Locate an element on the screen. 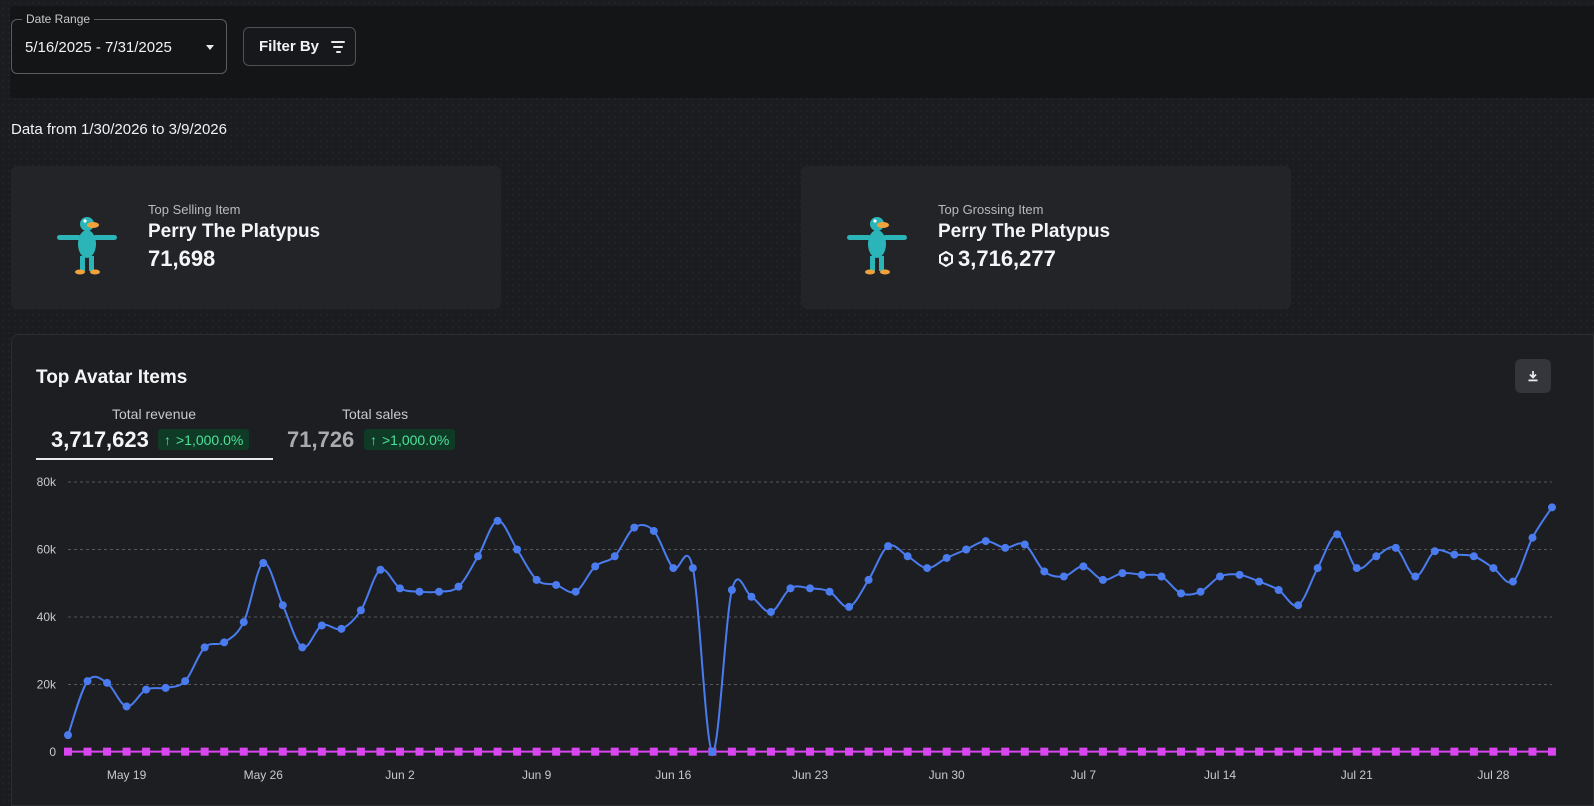 The width and height of the screenshot is (1594, 806). filter-icon is located at coordinates (338, 46).